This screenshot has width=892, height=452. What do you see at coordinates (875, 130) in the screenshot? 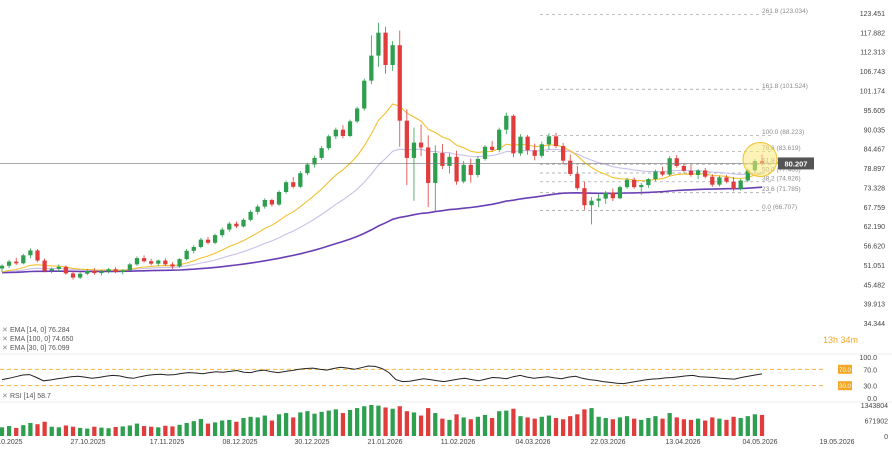
I see `price-tick-label: 90.035` at bounding box center [875, 130].